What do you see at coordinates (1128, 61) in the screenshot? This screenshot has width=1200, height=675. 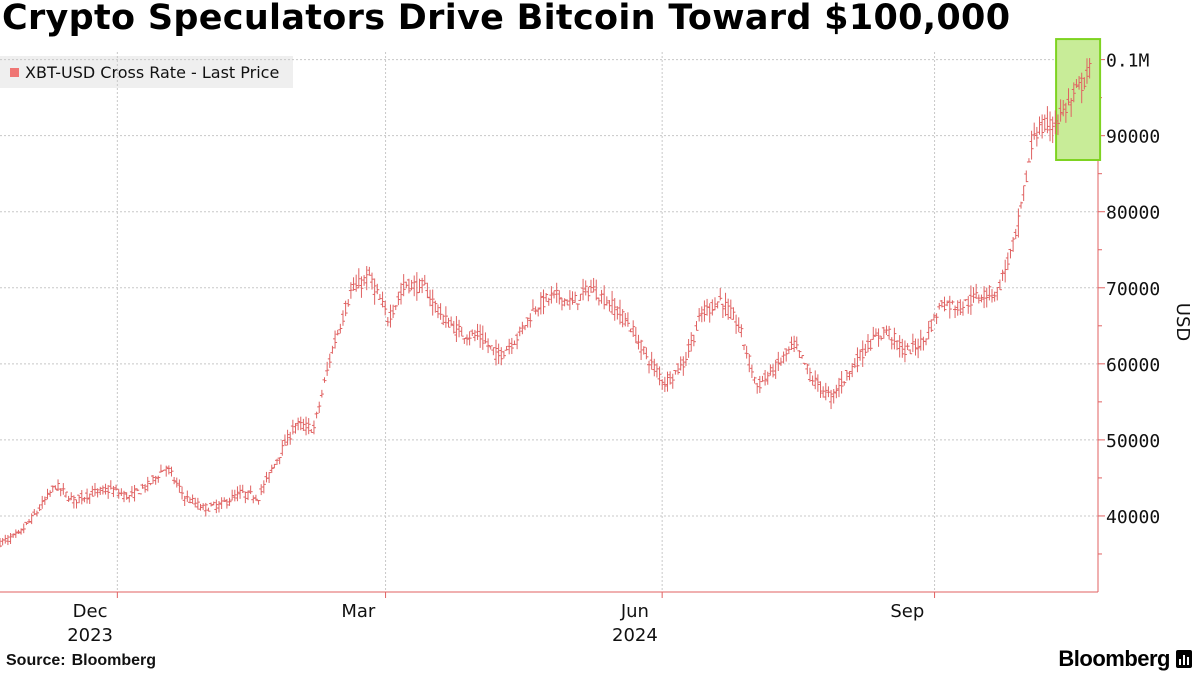 I see `y-tick-label: 0.1M` at bounding box center [1128, 61].